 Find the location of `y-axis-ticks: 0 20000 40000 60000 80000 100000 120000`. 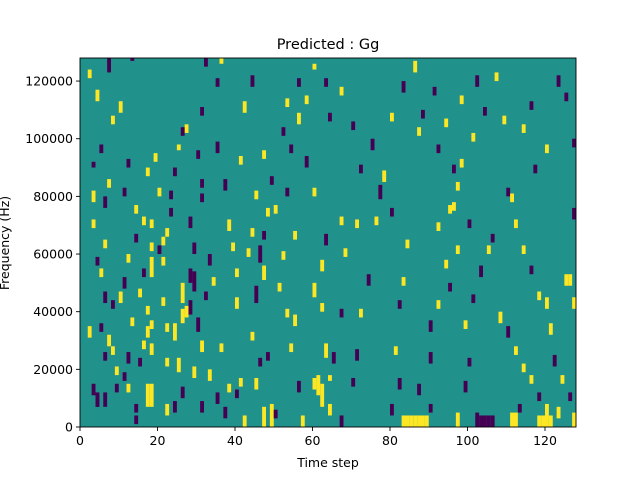

y-axis-ticks: 0 20000 40000 60000 80000 100000 120000 is located at coordinates (52, 254).